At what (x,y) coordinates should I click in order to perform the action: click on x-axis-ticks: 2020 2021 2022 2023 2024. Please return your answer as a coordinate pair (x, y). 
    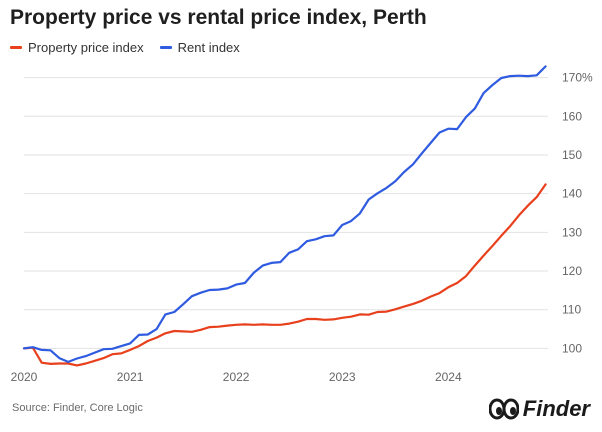
    Looking at the image, I should click on (236, 377).